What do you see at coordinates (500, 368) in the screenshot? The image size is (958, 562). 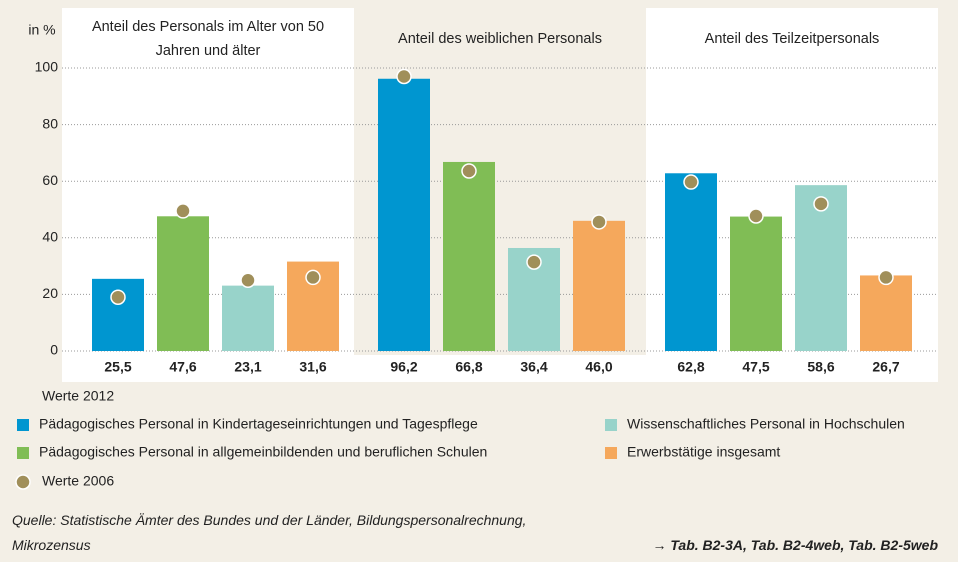 I see `value-label-row` at bounding box center [500, 368].